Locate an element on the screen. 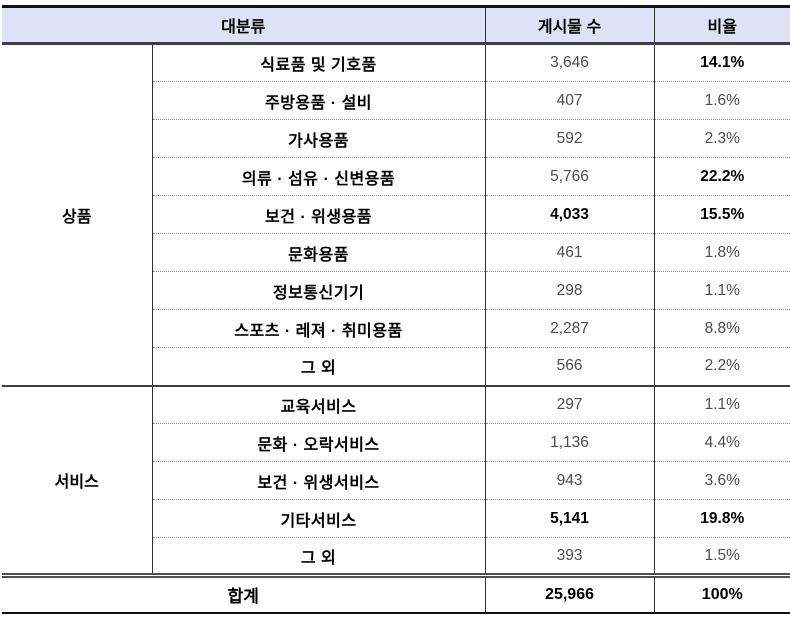  total-label: 합계 is located at coordinates (244, 594).